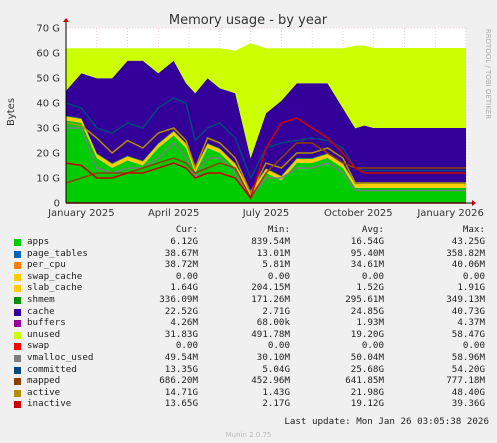 This screenshot has height=443, width=497. What do you see at coordinates (248, 254) in the screenshot?
I see `legend-row-page_tables: page_tables 38.67M 13.01M 95.40M 358.82M` at bounding box center [248, 254].